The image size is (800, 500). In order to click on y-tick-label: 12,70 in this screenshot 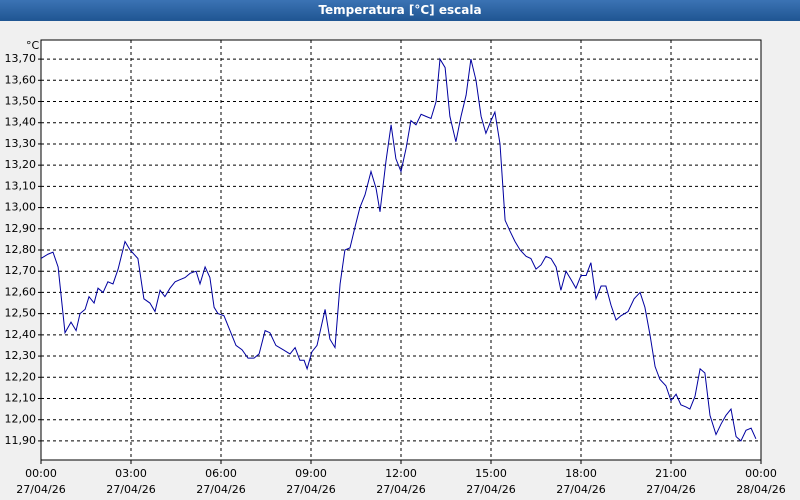, I will do `click(21, 270)`.